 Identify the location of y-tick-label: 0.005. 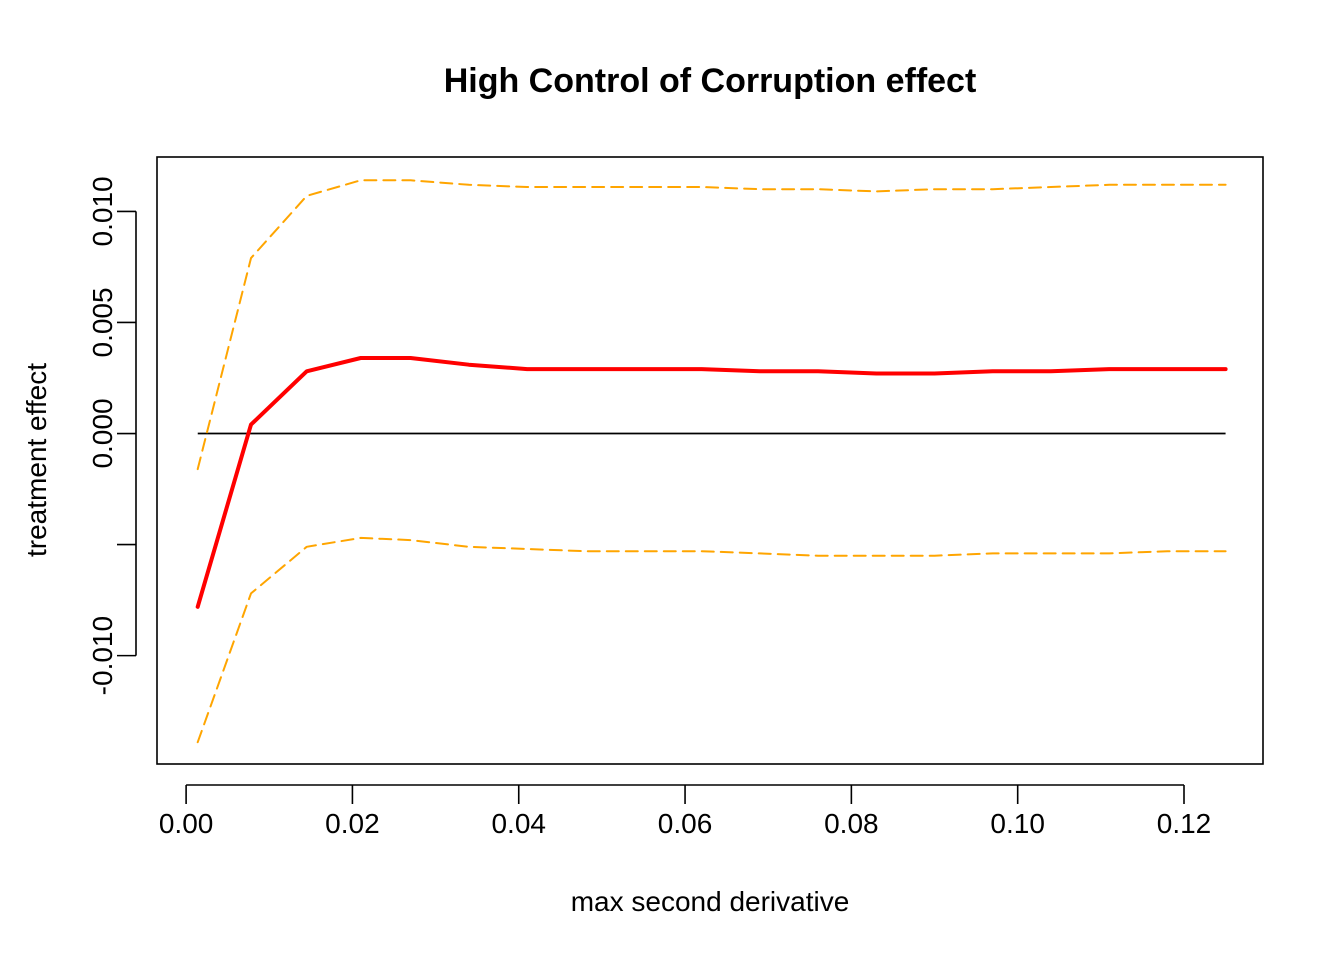
(102, 322).